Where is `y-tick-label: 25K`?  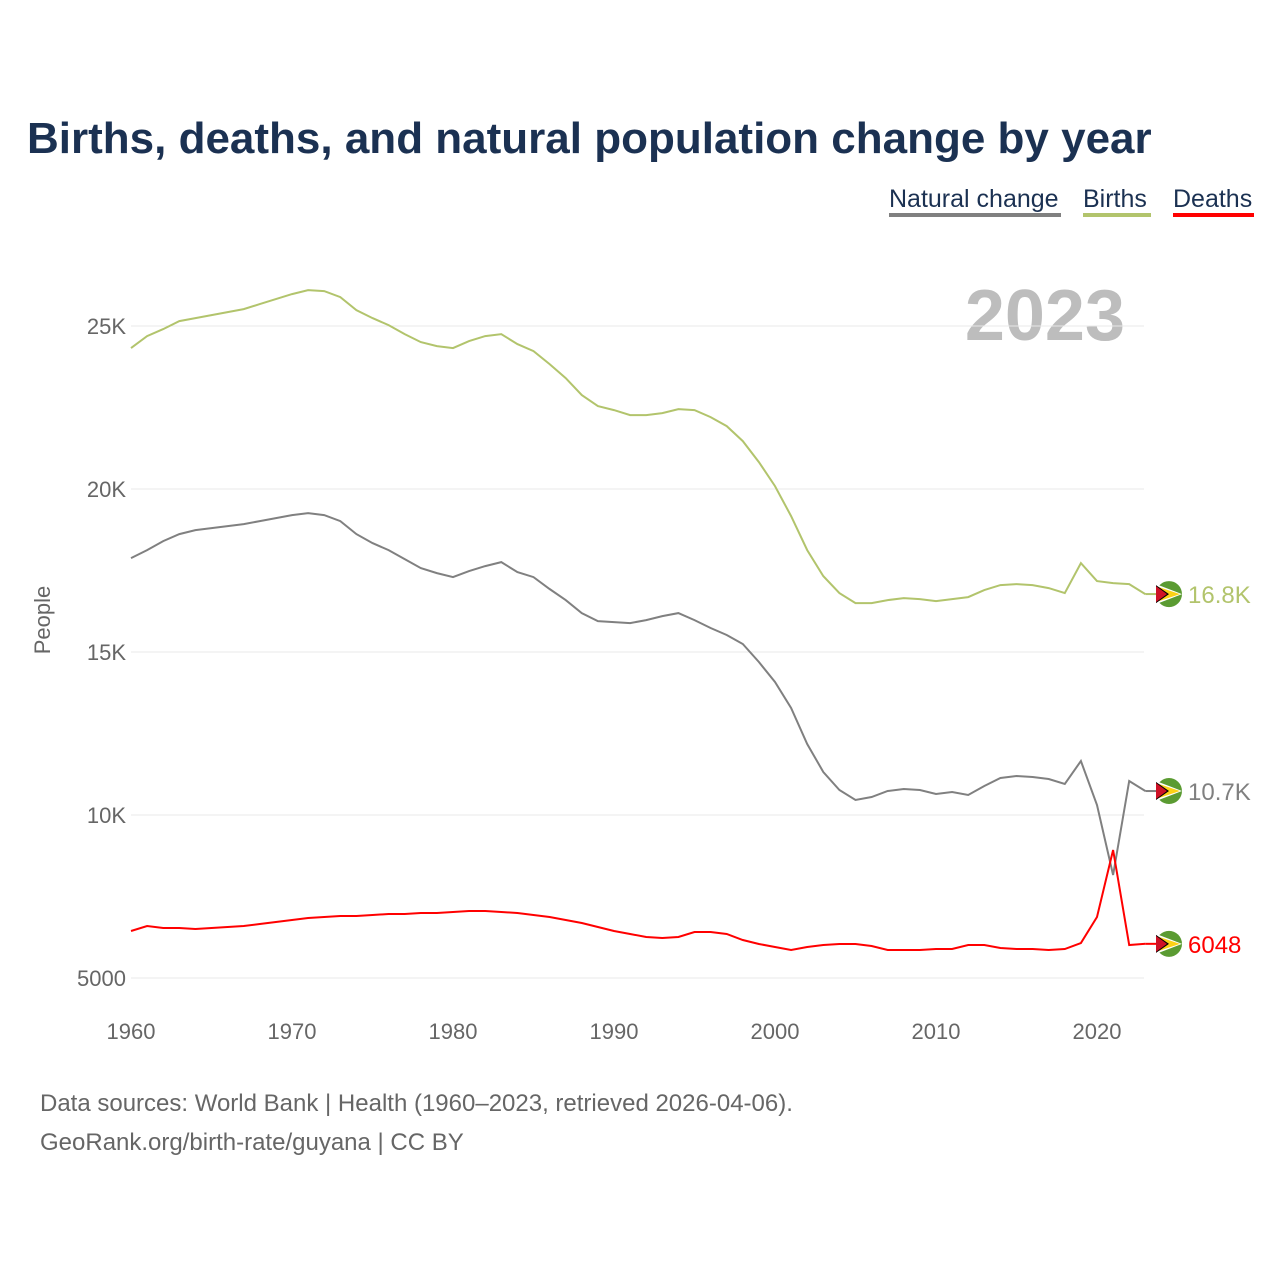 y-tick-label: 25K is located at coordinates (106, 326).